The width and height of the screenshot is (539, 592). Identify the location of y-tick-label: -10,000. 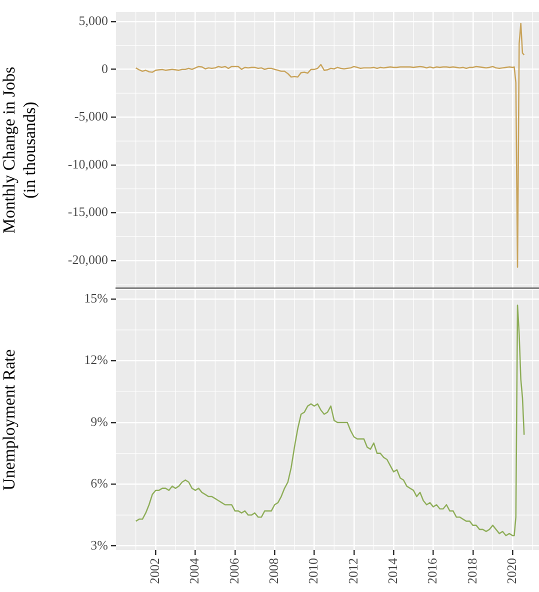
(88, 164).